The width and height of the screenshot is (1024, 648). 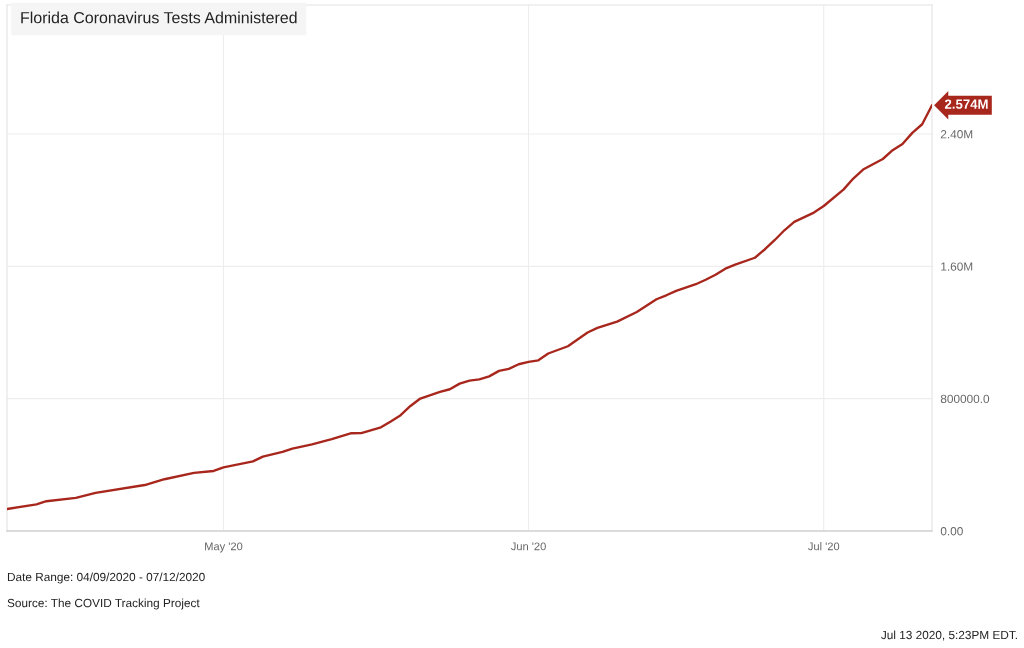 What do you see at coordinates (957, 266) in the screenshot?
I see `y-tick-label: 1.60M` at bounding box center [957, 266].